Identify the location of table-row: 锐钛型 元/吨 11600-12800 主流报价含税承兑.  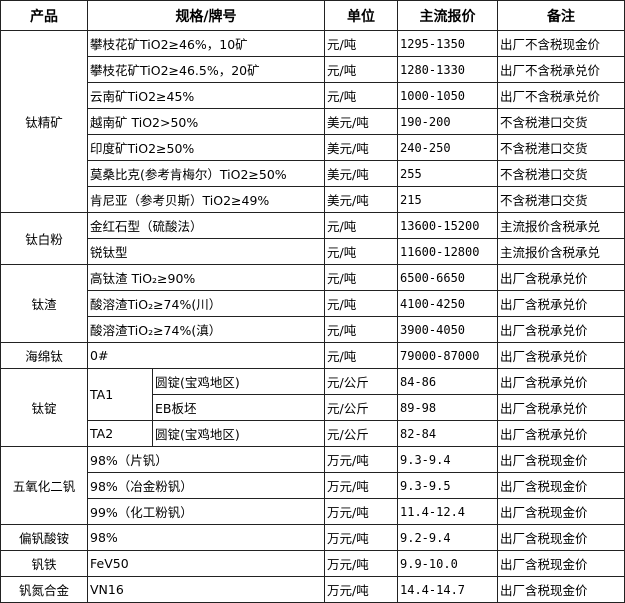
(313, 251).